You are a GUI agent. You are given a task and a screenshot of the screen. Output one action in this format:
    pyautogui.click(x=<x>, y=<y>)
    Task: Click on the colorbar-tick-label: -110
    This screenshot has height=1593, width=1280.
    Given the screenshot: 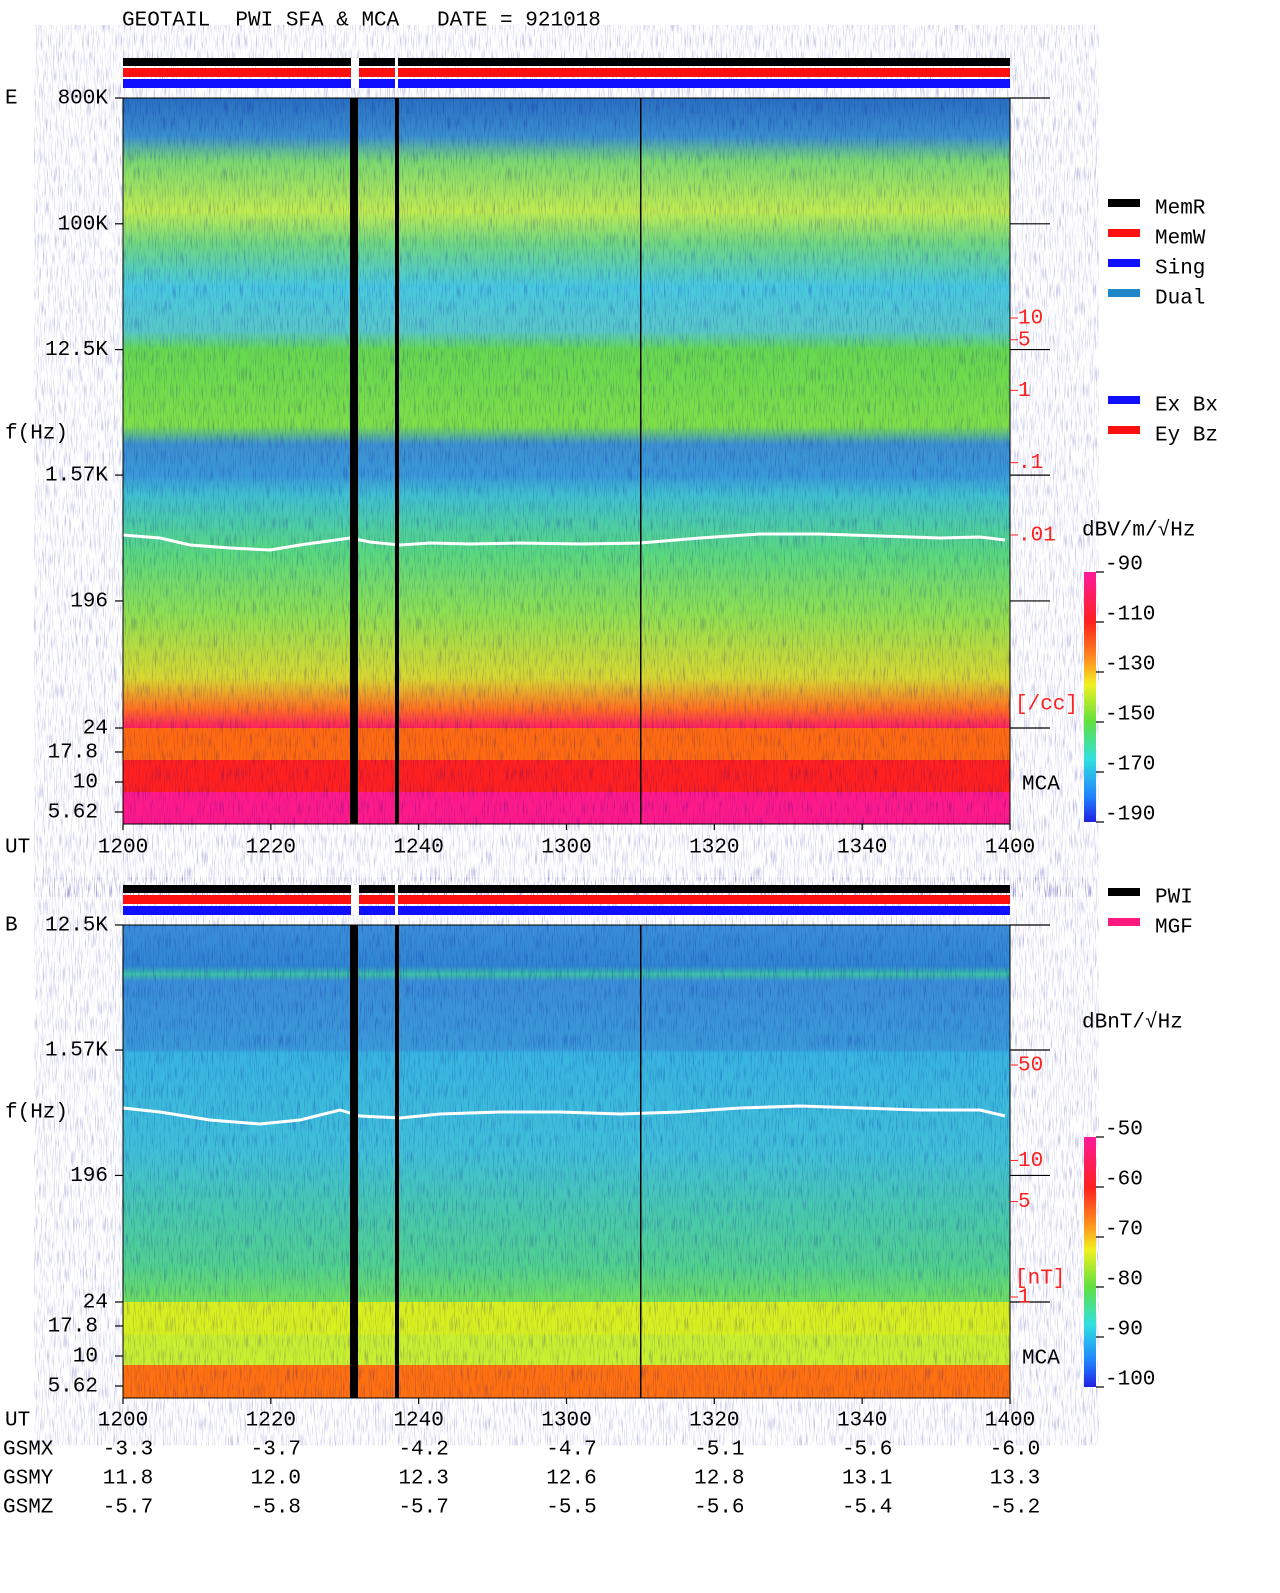 What is the action you would take?
    pyautogui.click(x=1130, y=615)
    